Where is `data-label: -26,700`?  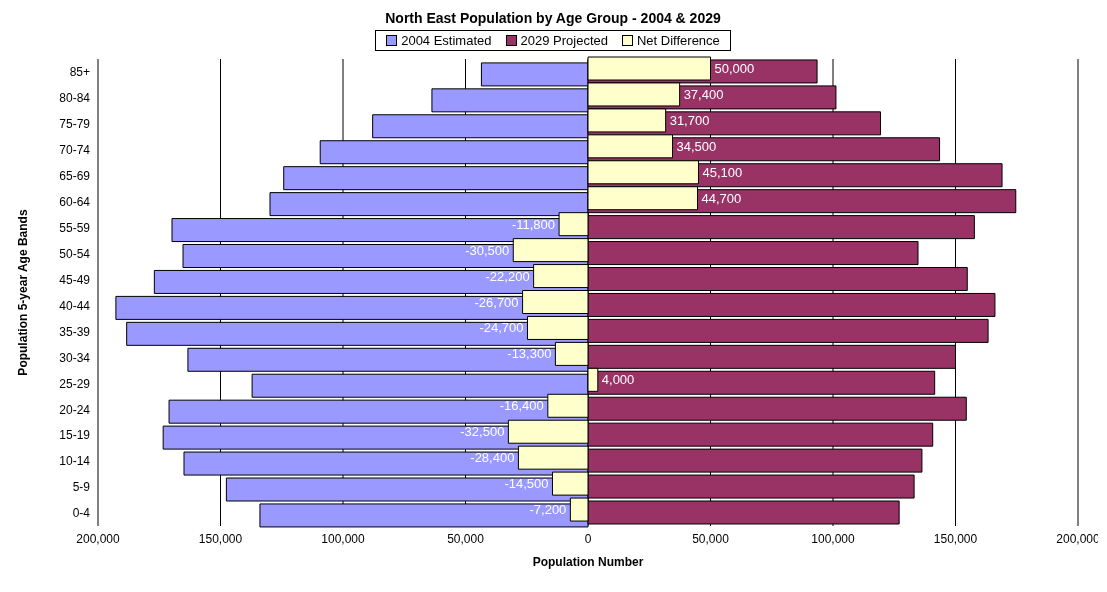 data-label: -26,700 is located at coordinates (496, 302).